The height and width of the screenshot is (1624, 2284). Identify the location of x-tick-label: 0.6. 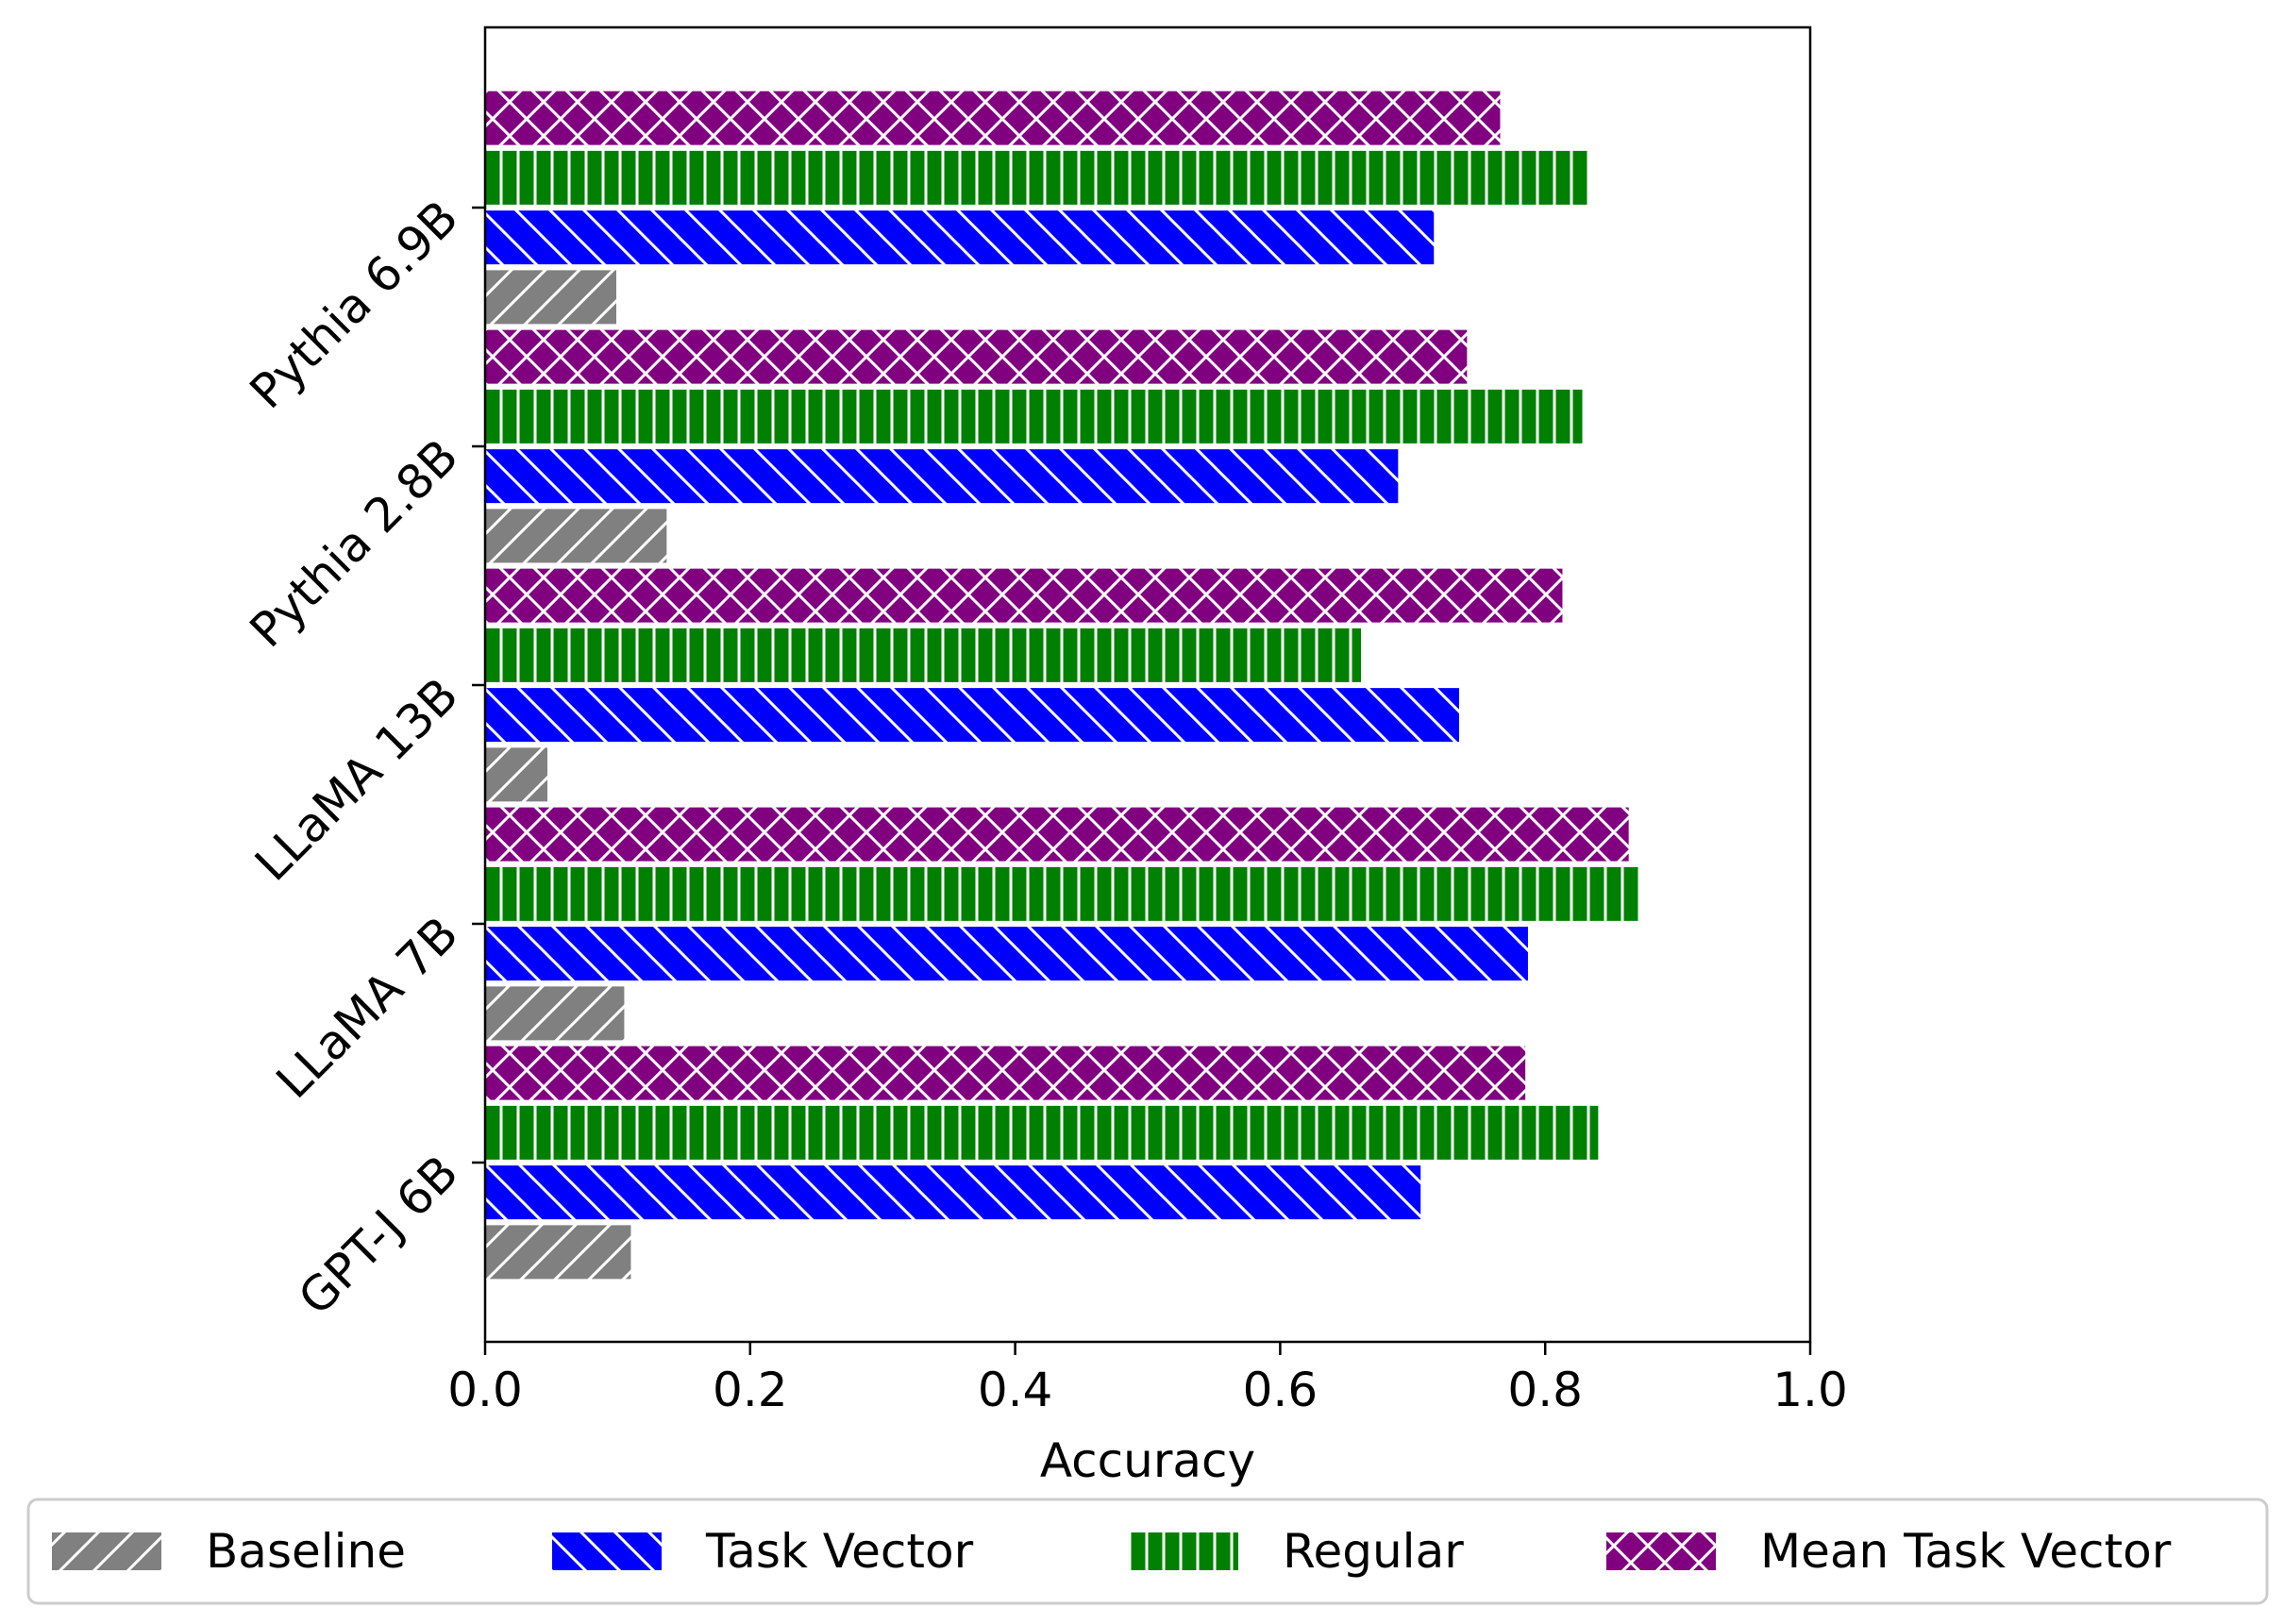
(1280, 1390).